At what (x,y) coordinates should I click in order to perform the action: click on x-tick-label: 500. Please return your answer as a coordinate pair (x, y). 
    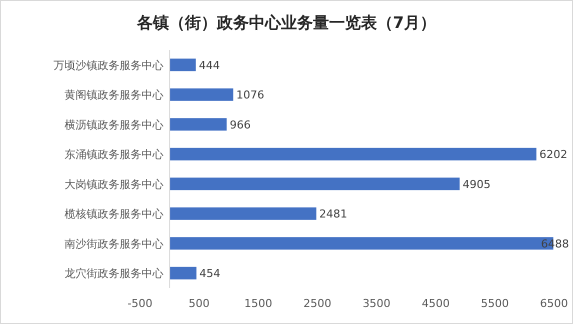
    Looking at the image, I should click on (199, 303).